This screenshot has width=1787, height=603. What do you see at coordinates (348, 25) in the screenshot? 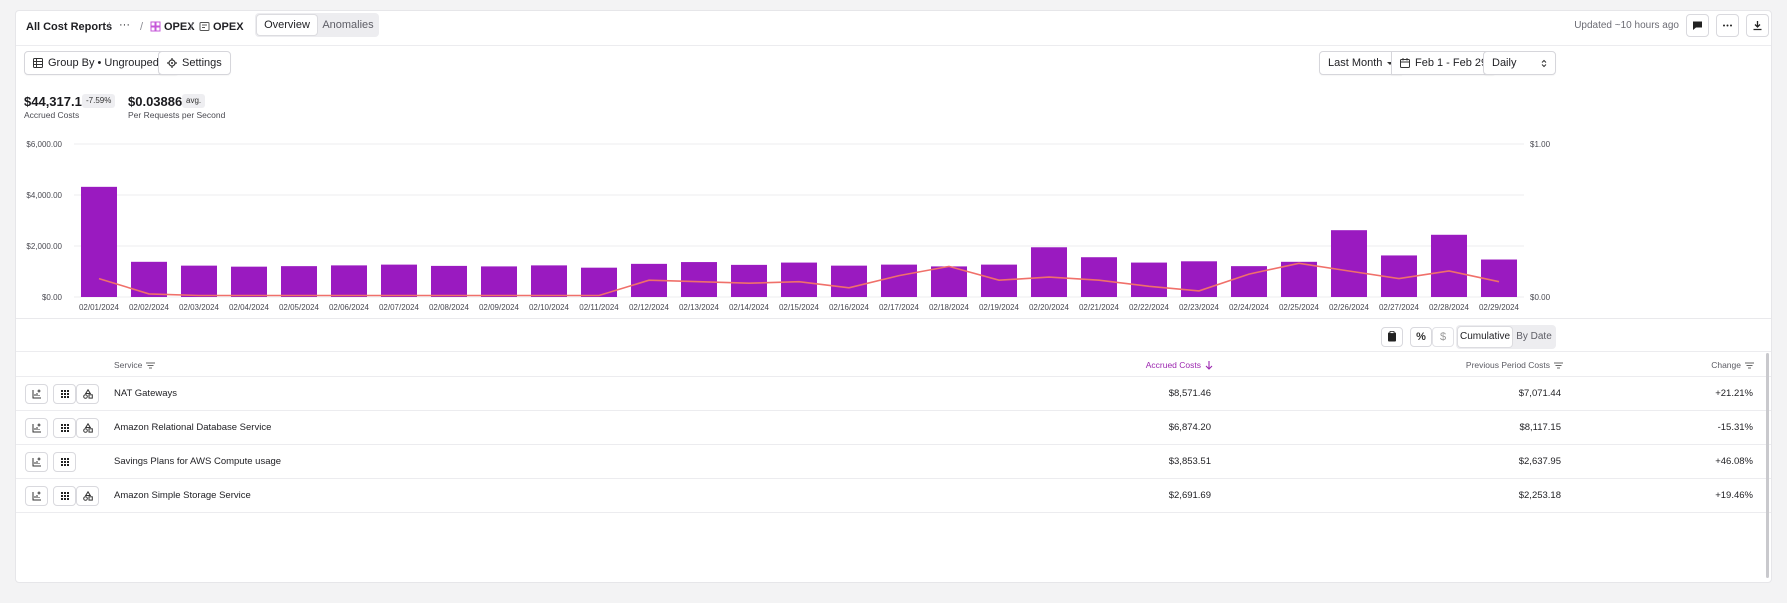
I see `tab-anomalies: Anomalies` at bounding box center [348, 25].